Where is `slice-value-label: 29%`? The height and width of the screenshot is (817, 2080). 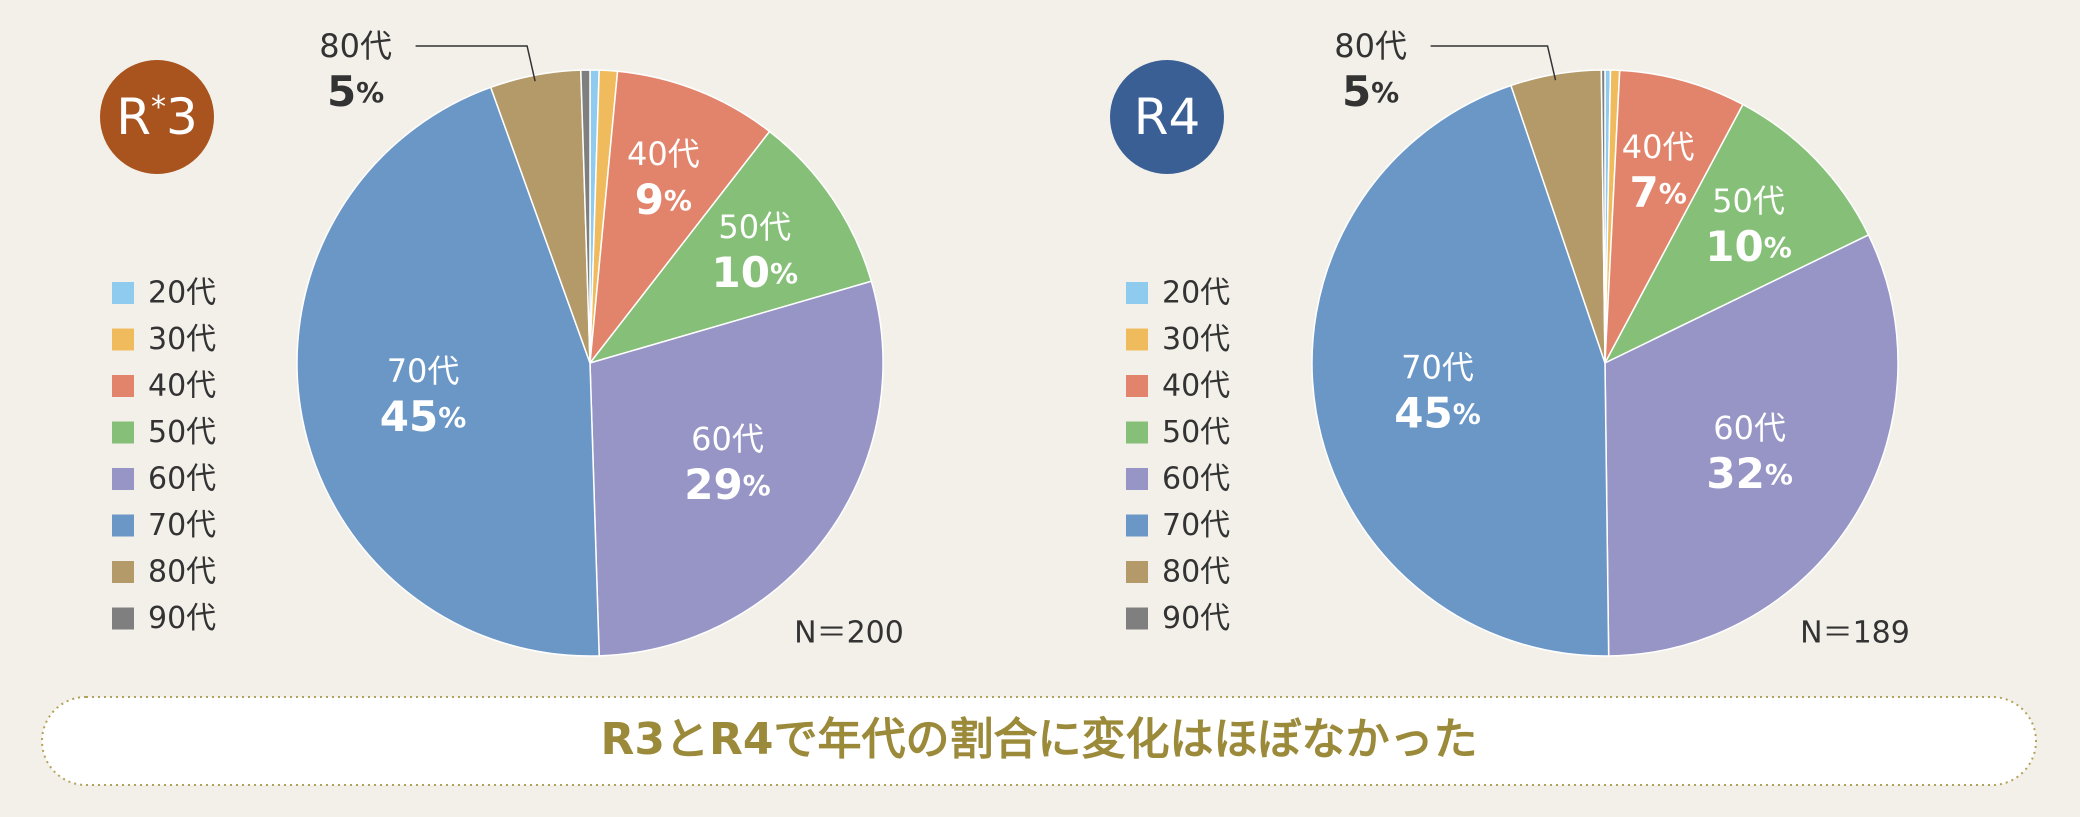 slice-value-label: 29% is located at coordinates (727, 483).